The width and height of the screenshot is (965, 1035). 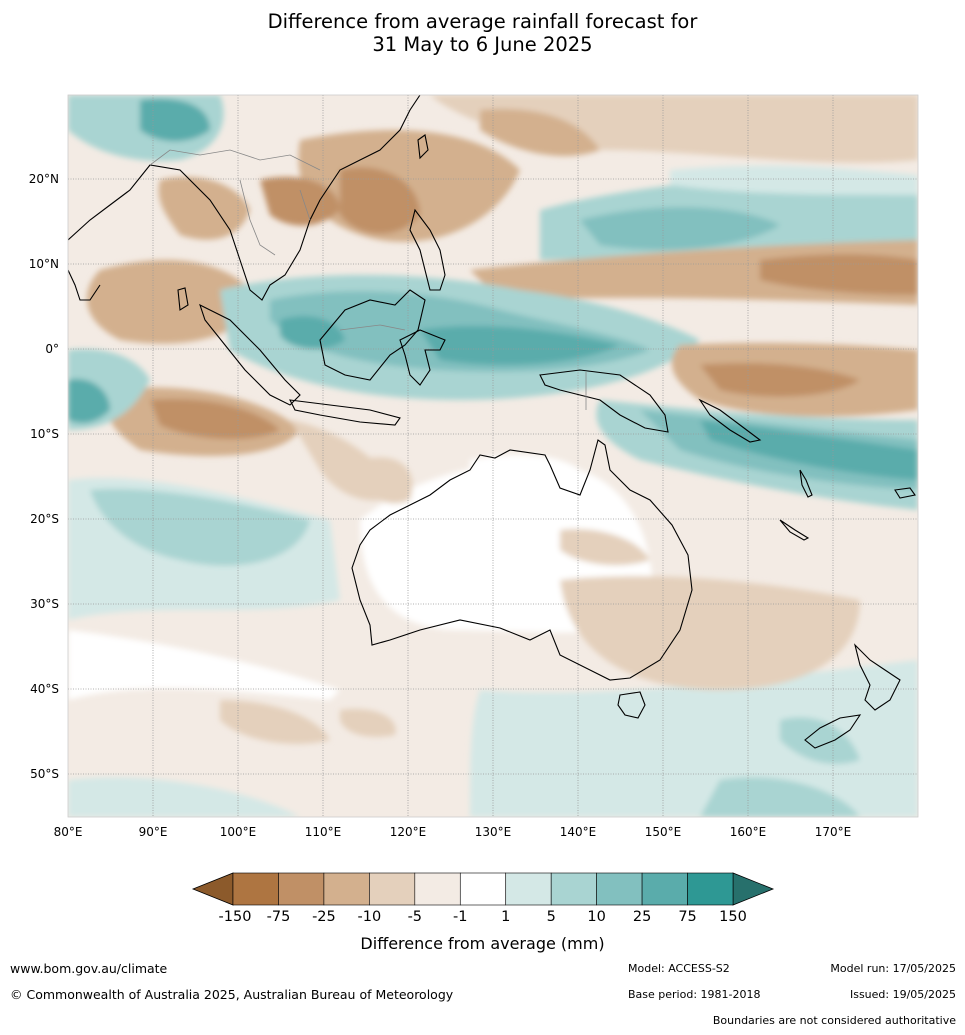 I want to click on taiwan-coast, so click(x=423, y=147).